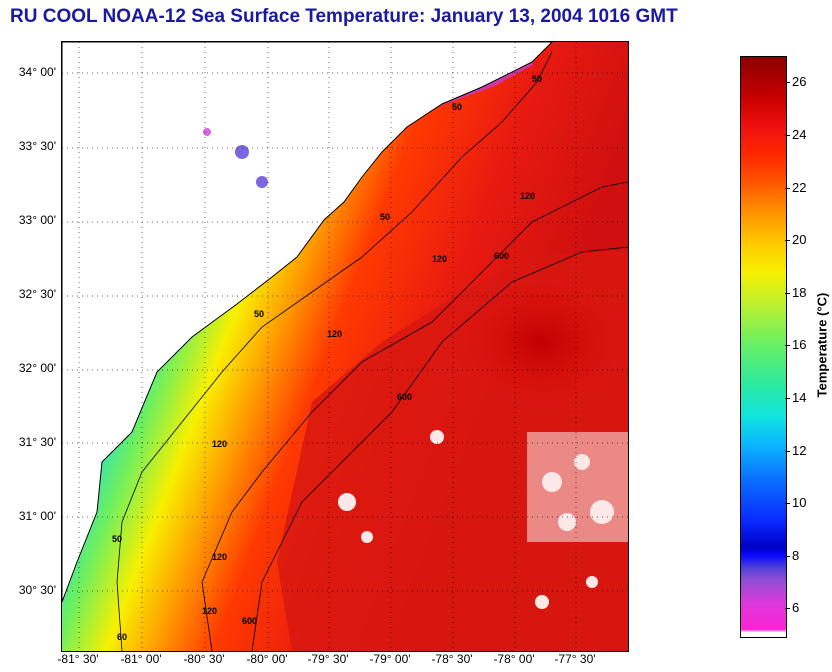  Describe the element at coordinates (799, 292) in the screenshot. I see `colorbar-tick-label: 18` at that location.